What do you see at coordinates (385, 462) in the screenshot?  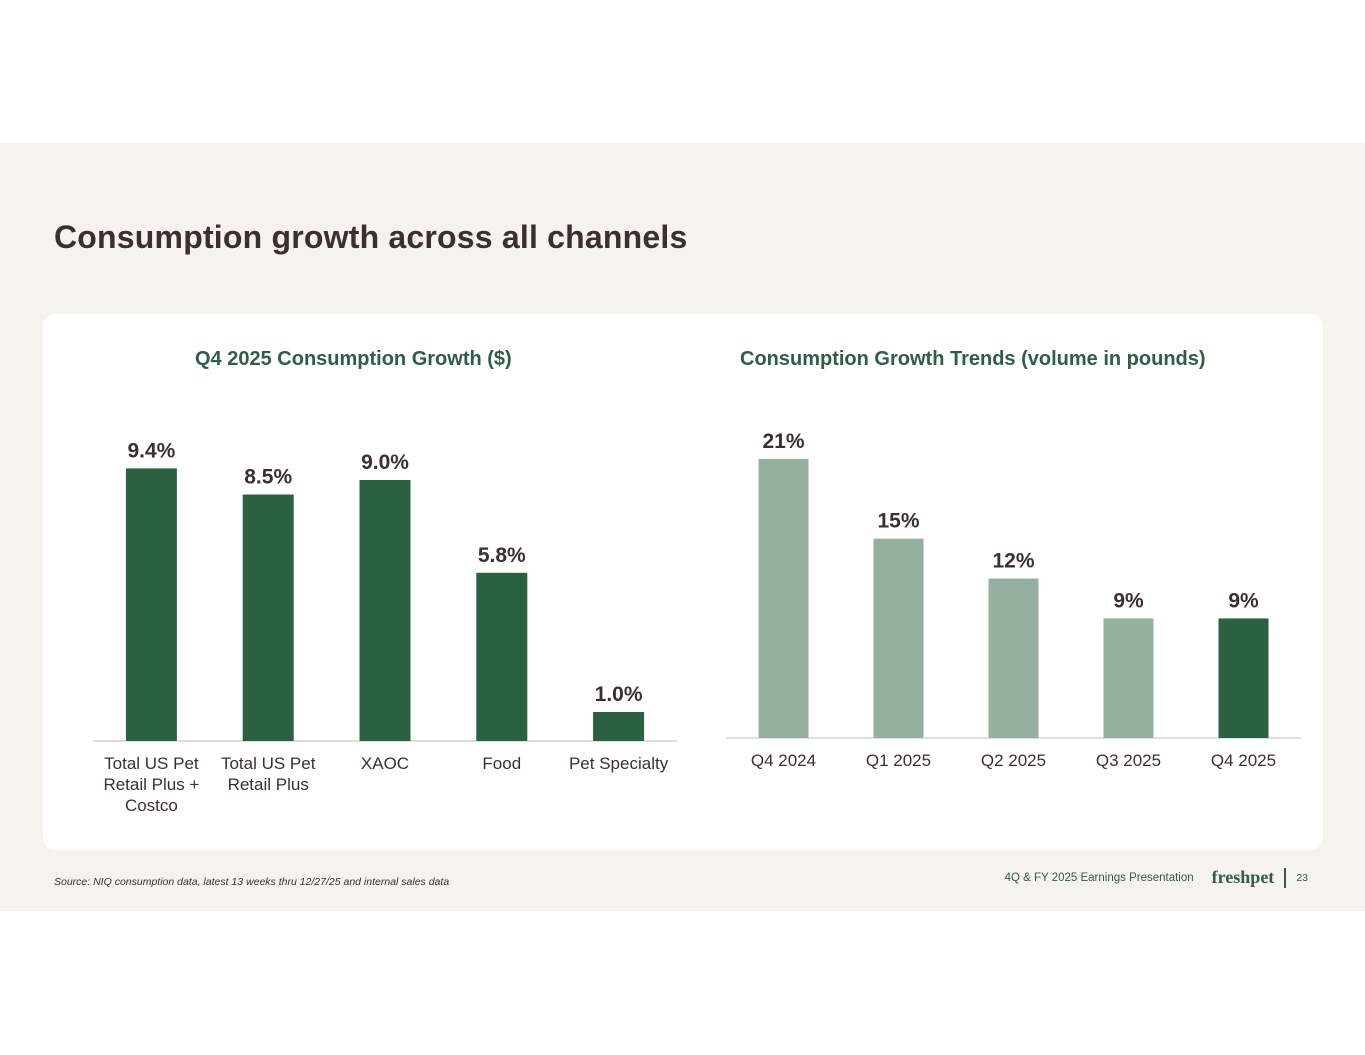 I see `channel-data-label-3: 9.0%` at bounding box center [385, 462].